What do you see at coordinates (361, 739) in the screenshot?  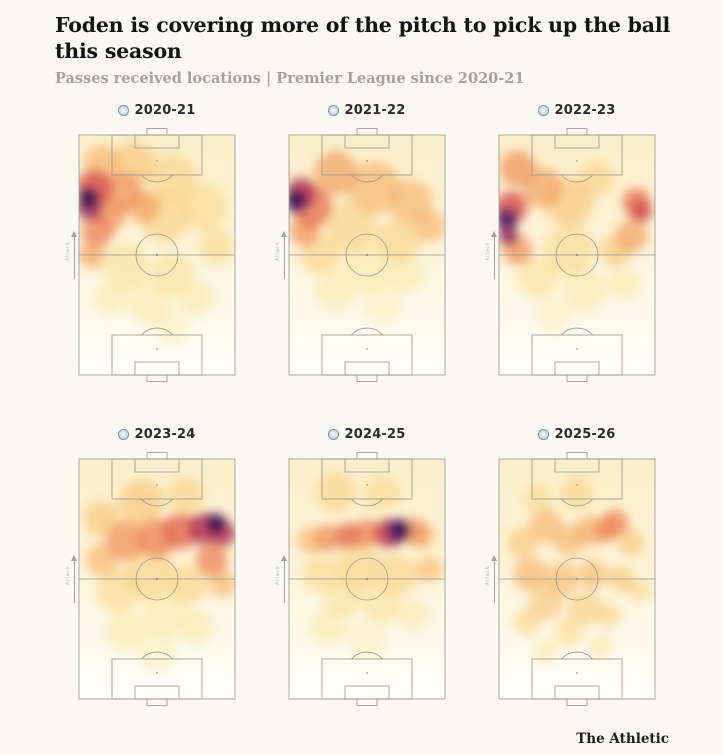 I see `footer: The Athletic` at bounding box center [361, 739].